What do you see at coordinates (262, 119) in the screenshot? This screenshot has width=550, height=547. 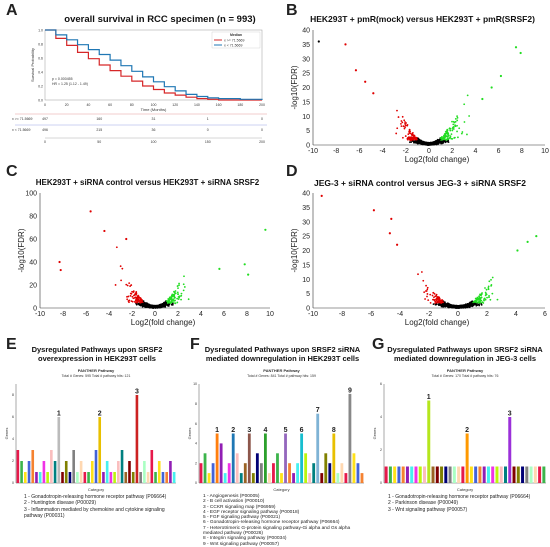 I see `risk-count: 0` at bounding box center [262, 119].